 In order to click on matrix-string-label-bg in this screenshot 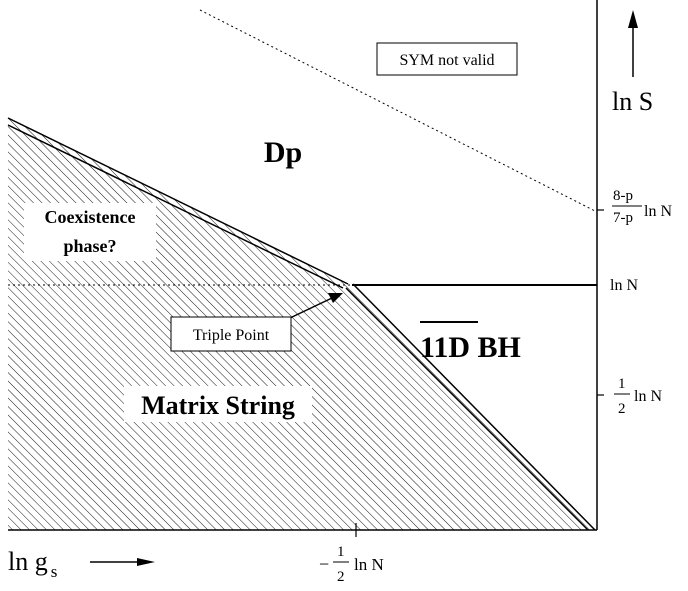, I will do `click(218, 404)`.